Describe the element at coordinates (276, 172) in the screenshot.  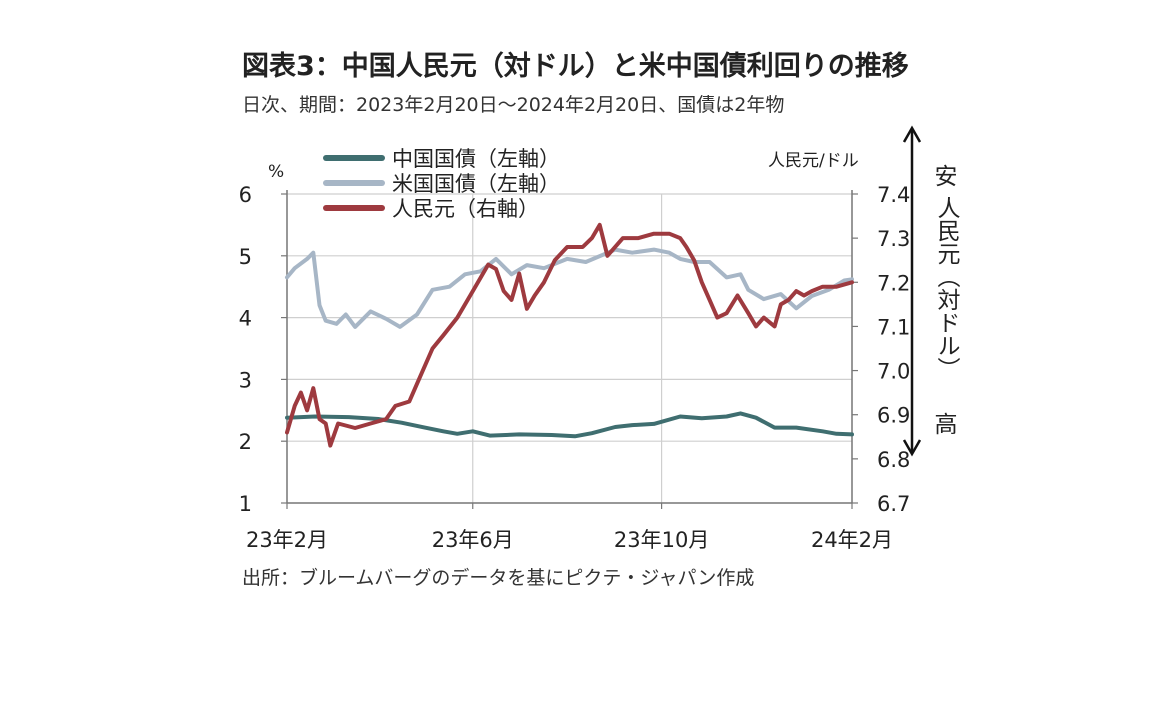
I see `left-axis-unit: %` at that location.